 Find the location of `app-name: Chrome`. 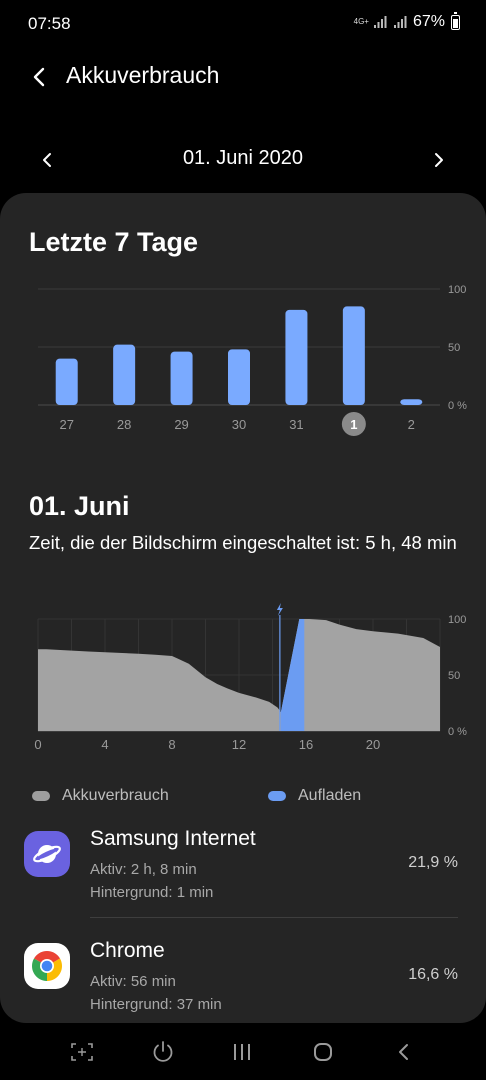

app-name: Chrome is located at coordinates (127, 950).